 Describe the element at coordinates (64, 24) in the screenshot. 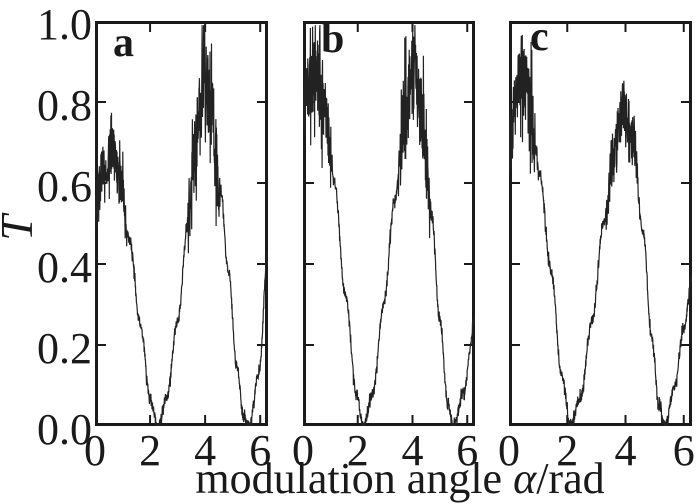

I see `y-tick-label: 1.0` at that location.